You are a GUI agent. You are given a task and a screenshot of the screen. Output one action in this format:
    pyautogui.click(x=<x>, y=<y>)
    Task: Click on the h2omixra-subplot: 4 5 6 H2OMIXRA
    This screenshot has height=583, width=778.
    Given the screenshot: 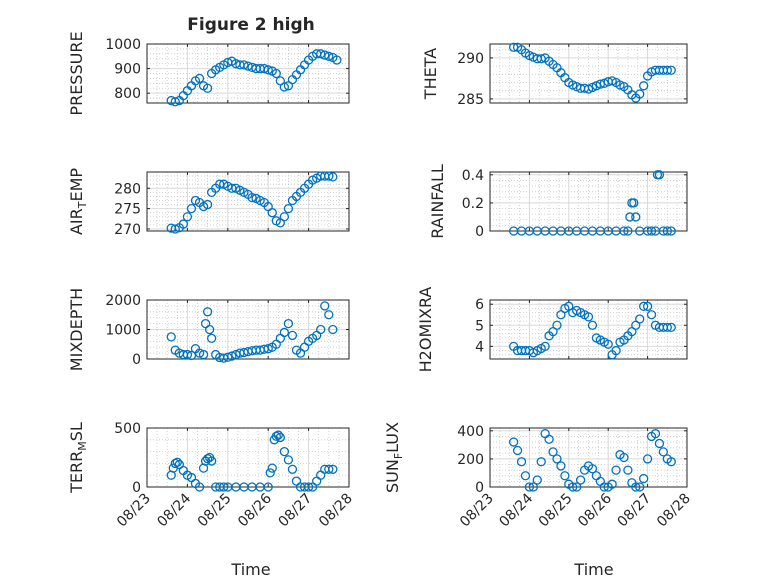 What is the action you would take?
    pyautogui.click(x=552, y=329)
    